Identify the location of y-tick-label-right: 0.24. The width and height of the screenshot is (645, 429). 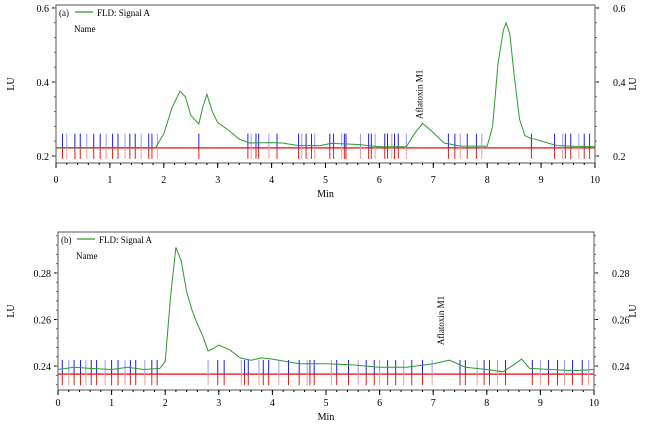
(621, 367).